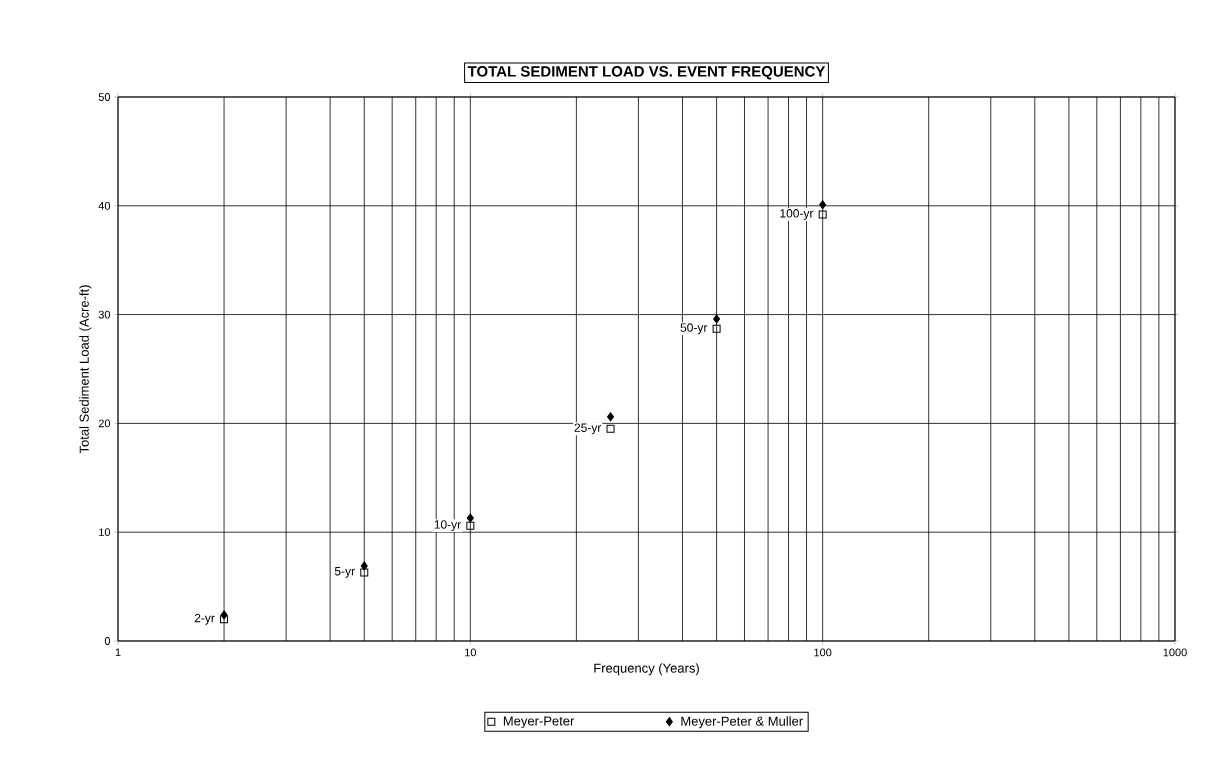 Image resolution: width=1212 pixels, height=770 pixels. What do you see at coordinates (471, 652) in the screenshot?
I see `x-tick-label: 10` at bounding box center [471, 652].